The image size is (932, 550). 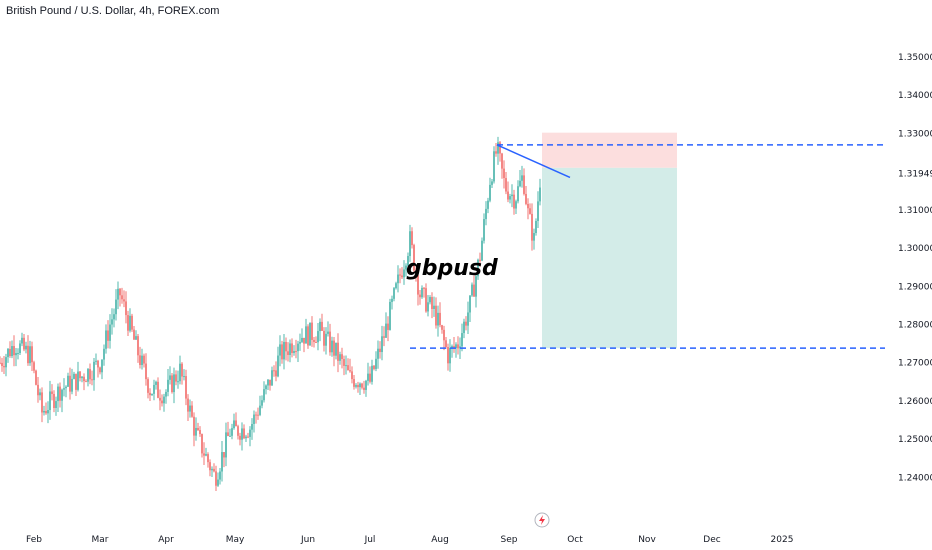 What do you see at coordinates (609, 258) in the screenshot?
I see `take-profit-zone` at bounding box center [609, 258].